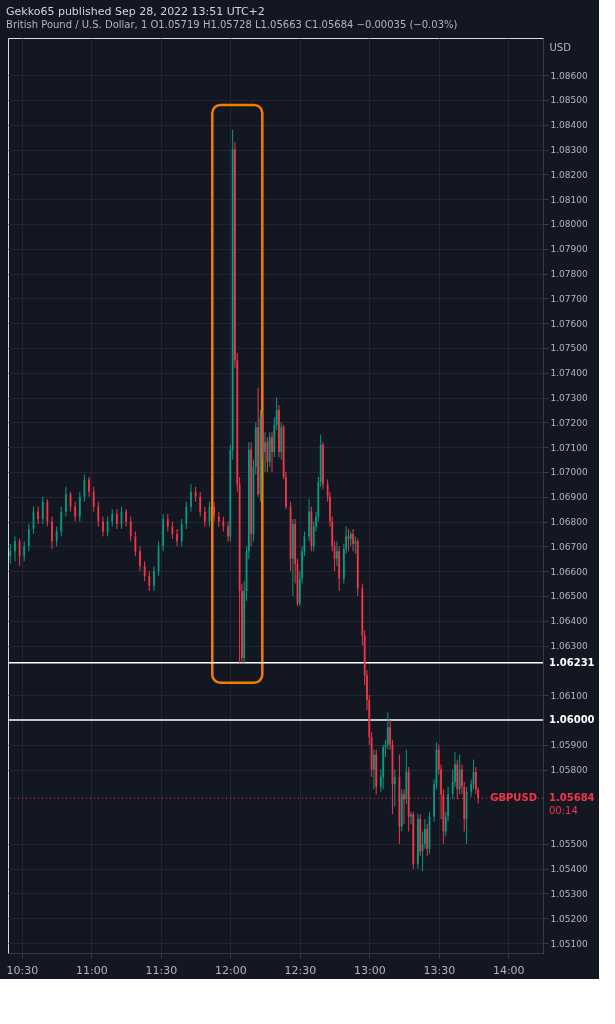  What do you see at coordinates (569, 447) in the screenshot?
I see `y-tick-label: 1.07100` at bounding box center [569, 447].